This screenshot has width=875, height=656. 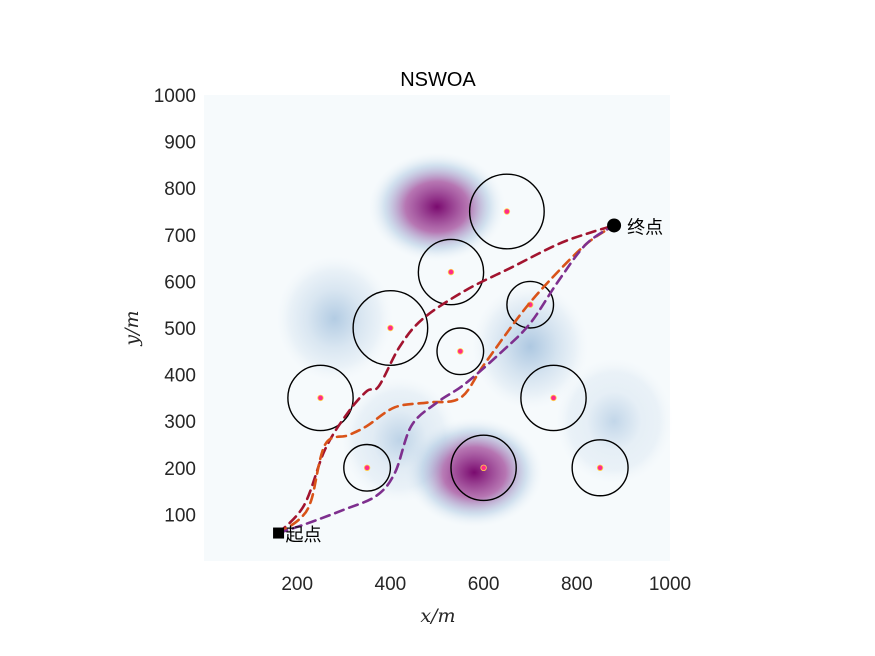 I want to click on y-tick-label: 900, so click(x=180, y=143).